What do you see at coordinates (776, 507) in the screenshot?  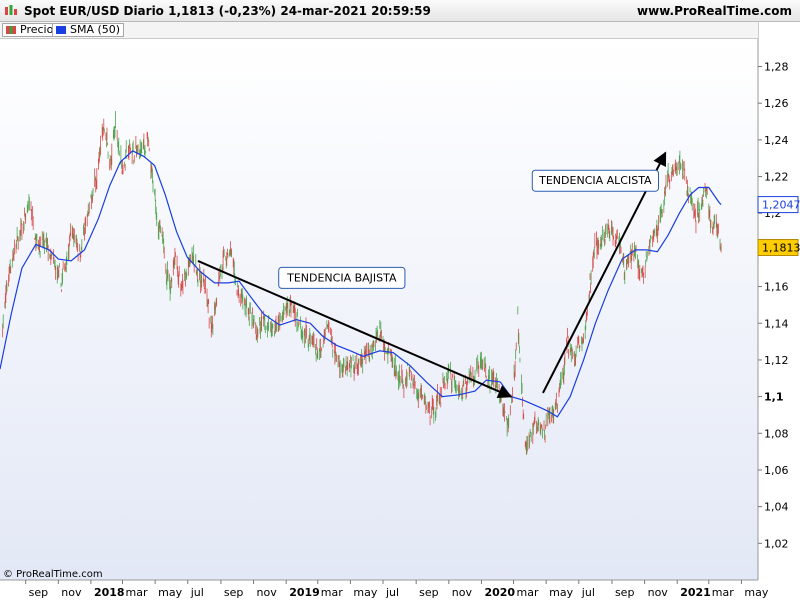 I see `y-tick-label: 1,04` at bounding box center [776, 507].